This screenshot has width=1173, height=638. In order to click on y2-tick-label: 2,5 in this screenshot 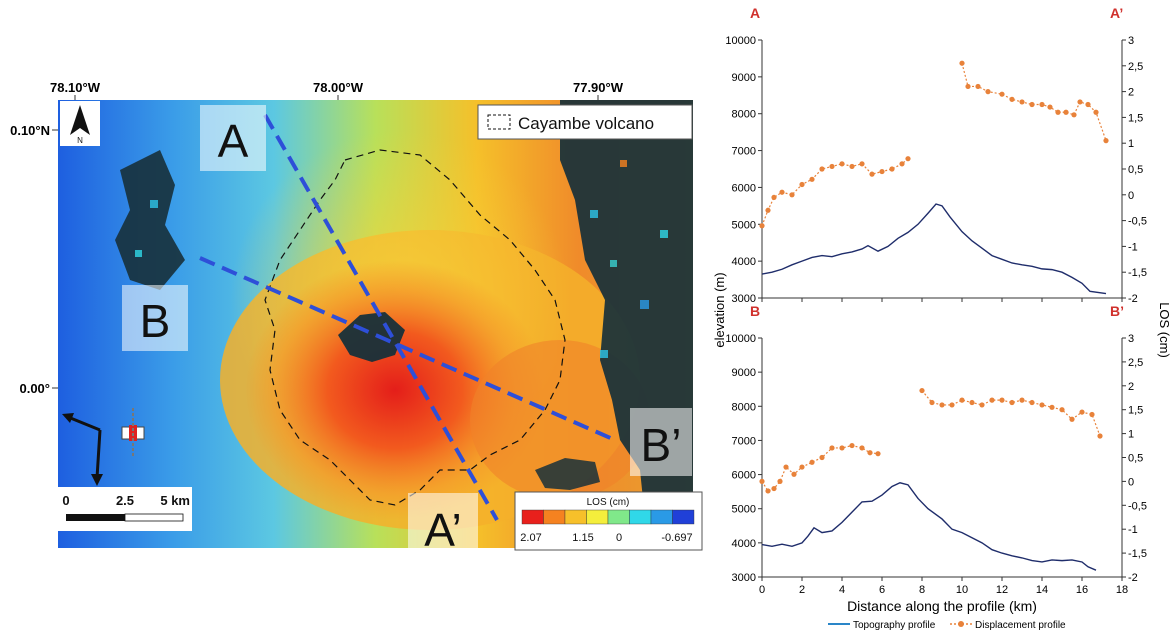, I will do `click(1135, 67)`.